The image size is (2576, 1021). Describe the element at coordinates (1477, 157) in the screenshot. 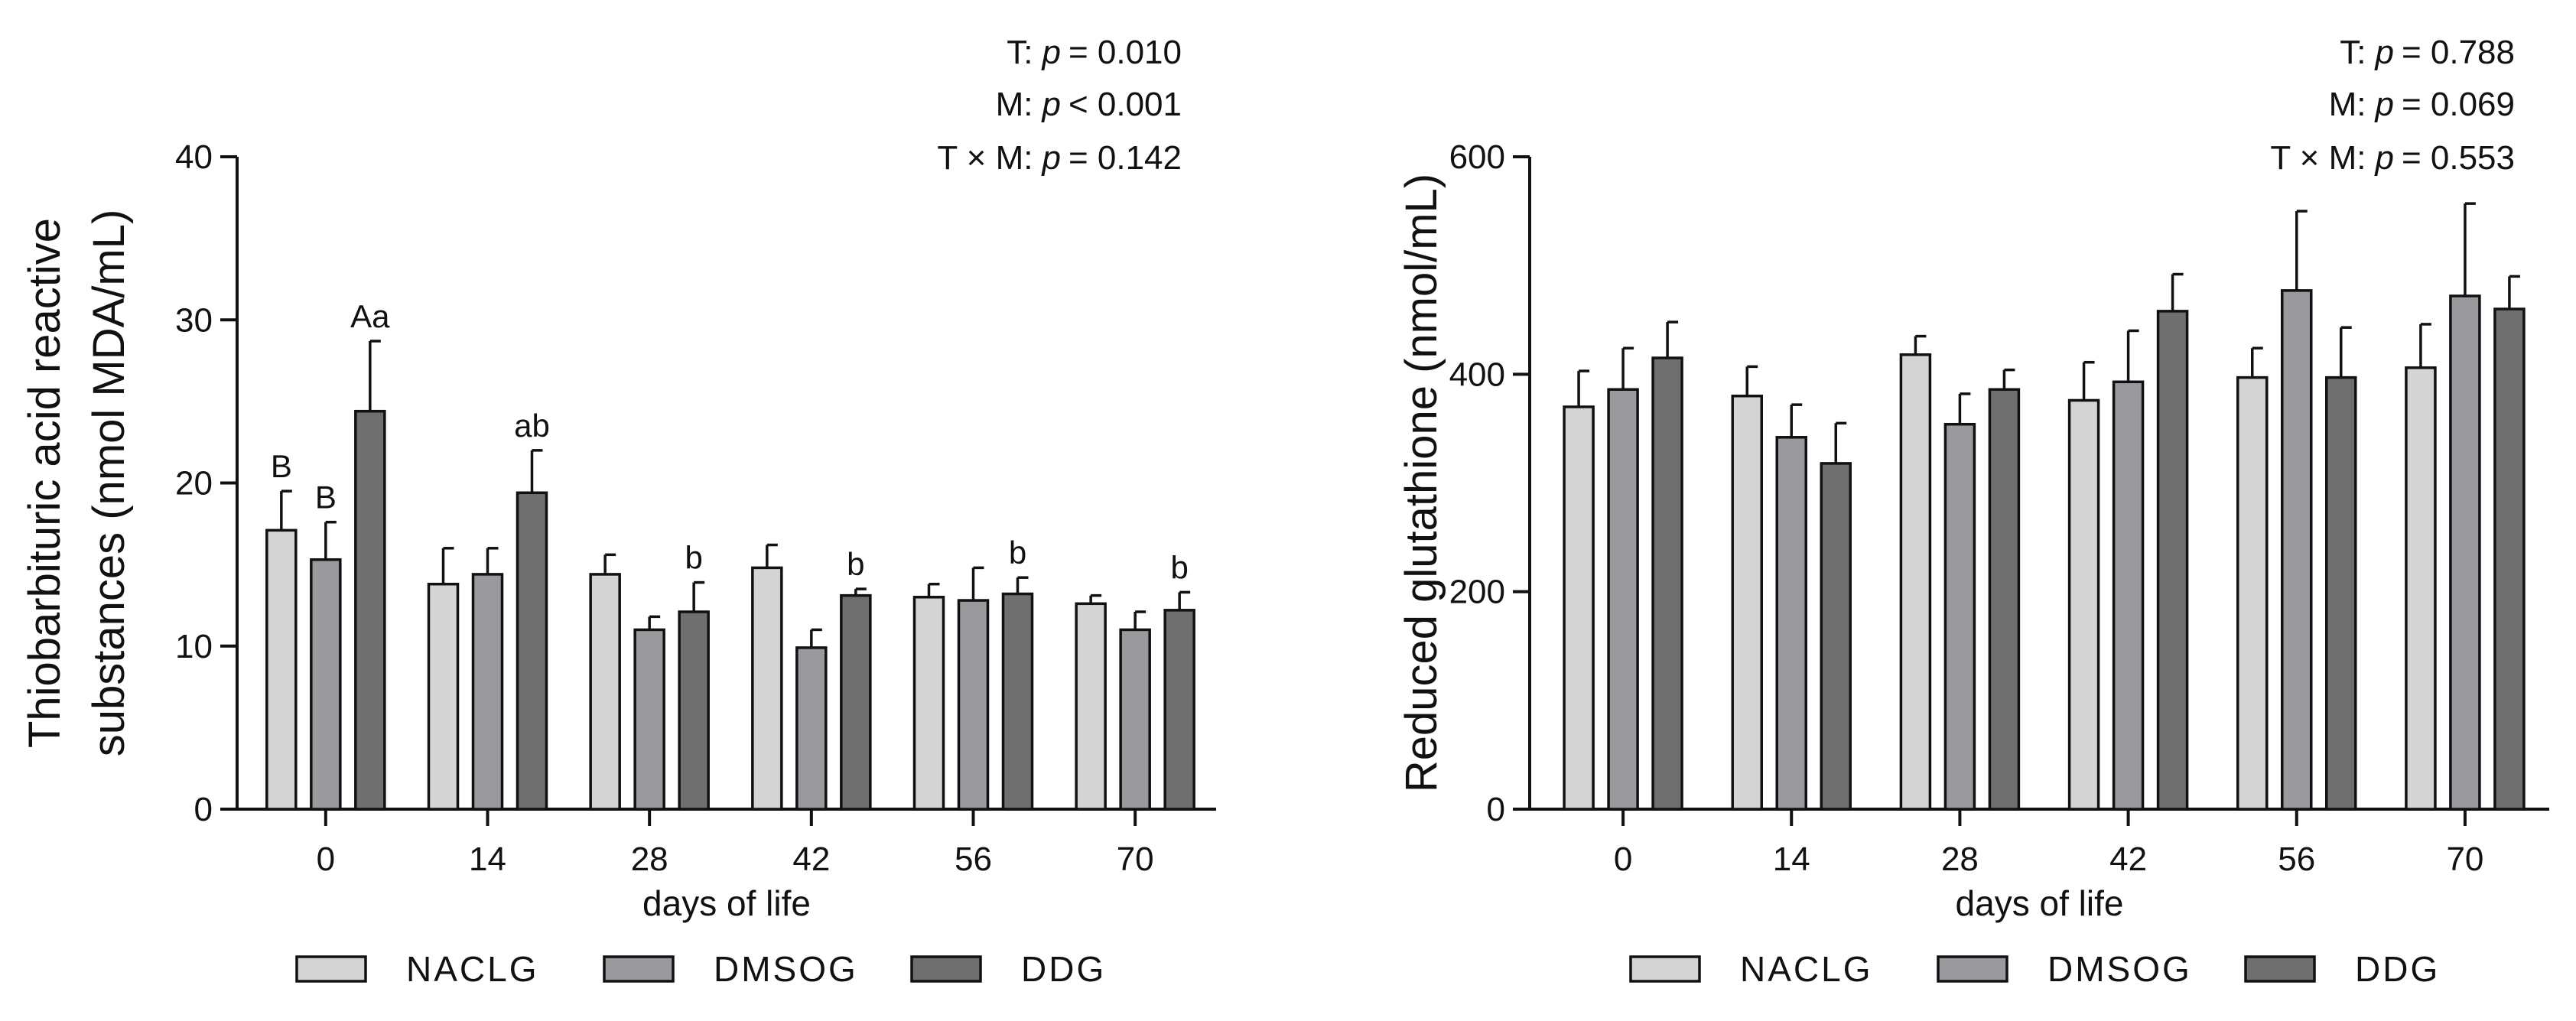

I see `y-tick-label: 600` at that location.